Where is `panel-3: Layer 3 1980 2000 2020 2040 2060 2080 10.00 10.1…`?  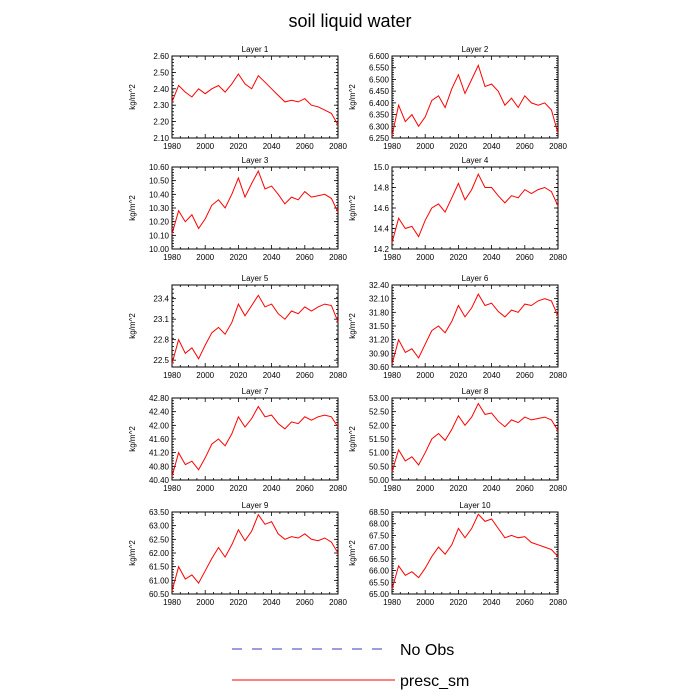 panel-3: Layer 3 1980 2000 2020 2040 2060 2080 10.00 10.1… is located at coordinates (237, 209).